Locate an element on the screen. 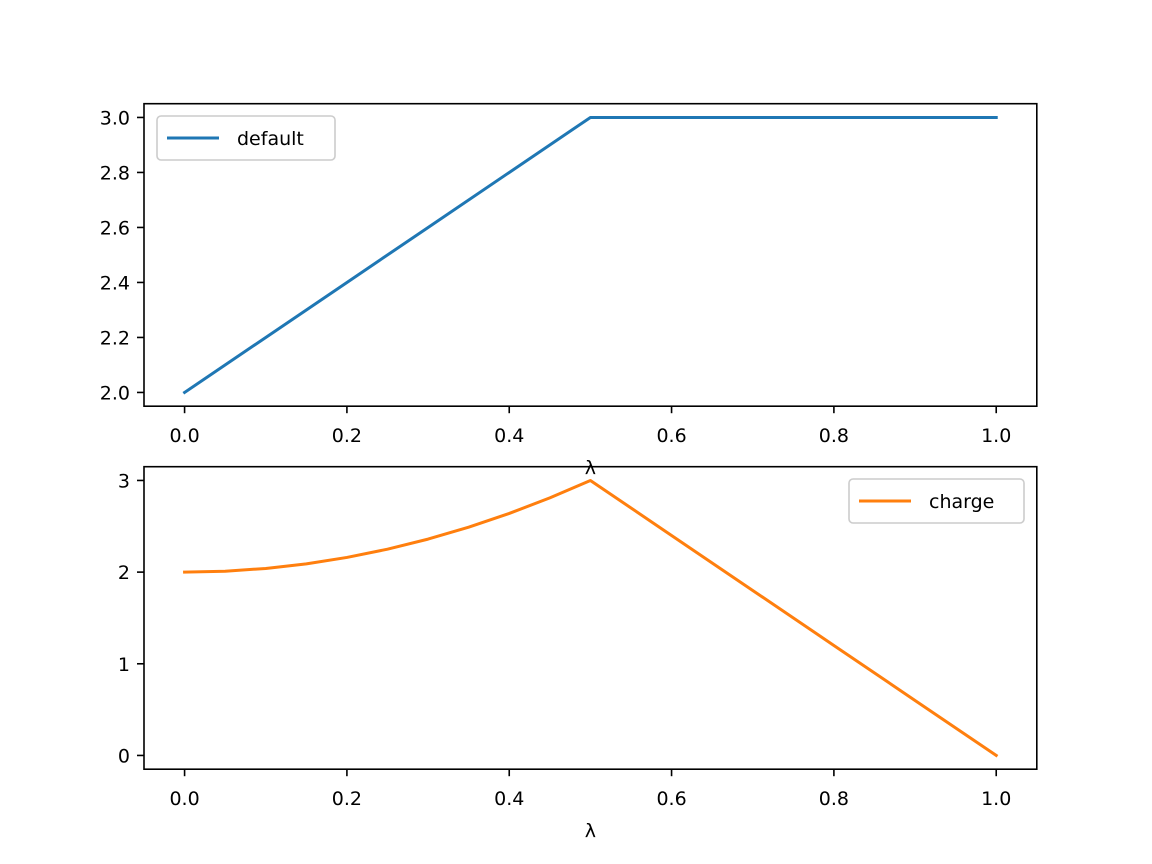 The image size is (1152, 864). bottom-legend: charge is located at coordinates (936, 501).